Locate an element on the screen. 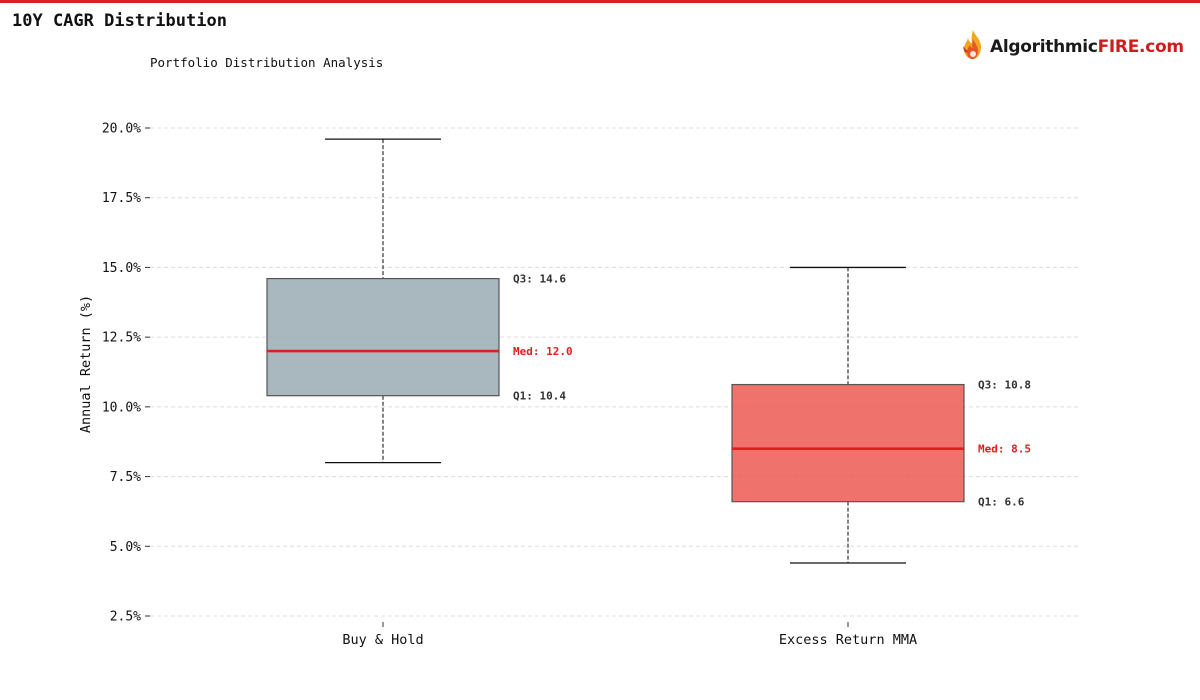 The height and width of the screenshot is (700, 1200). page-title: 10Y CAGR Distribution is located at coordinates (119, 21).